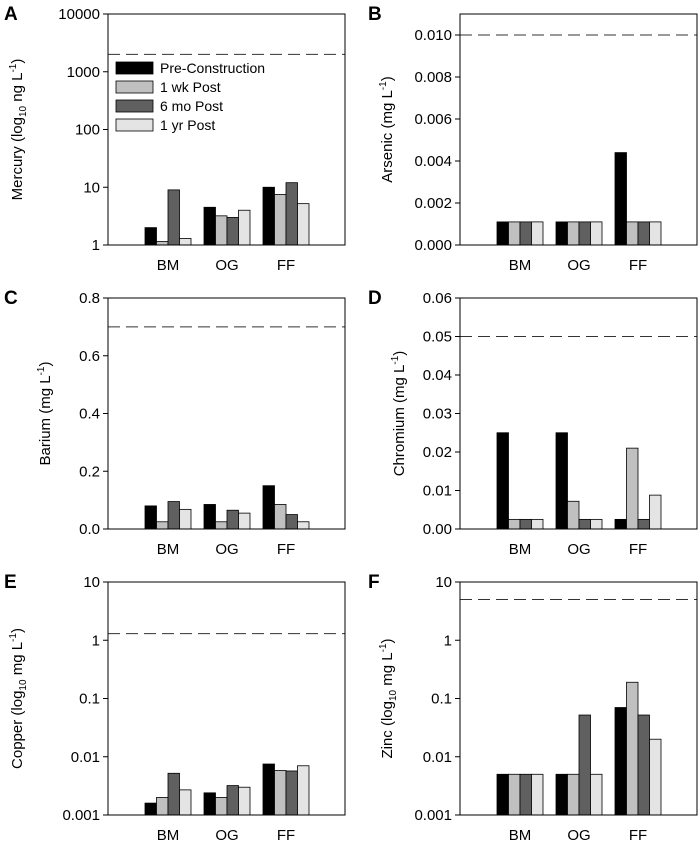  I want to click on y-tick-label: 0.0, so click(89, 529).